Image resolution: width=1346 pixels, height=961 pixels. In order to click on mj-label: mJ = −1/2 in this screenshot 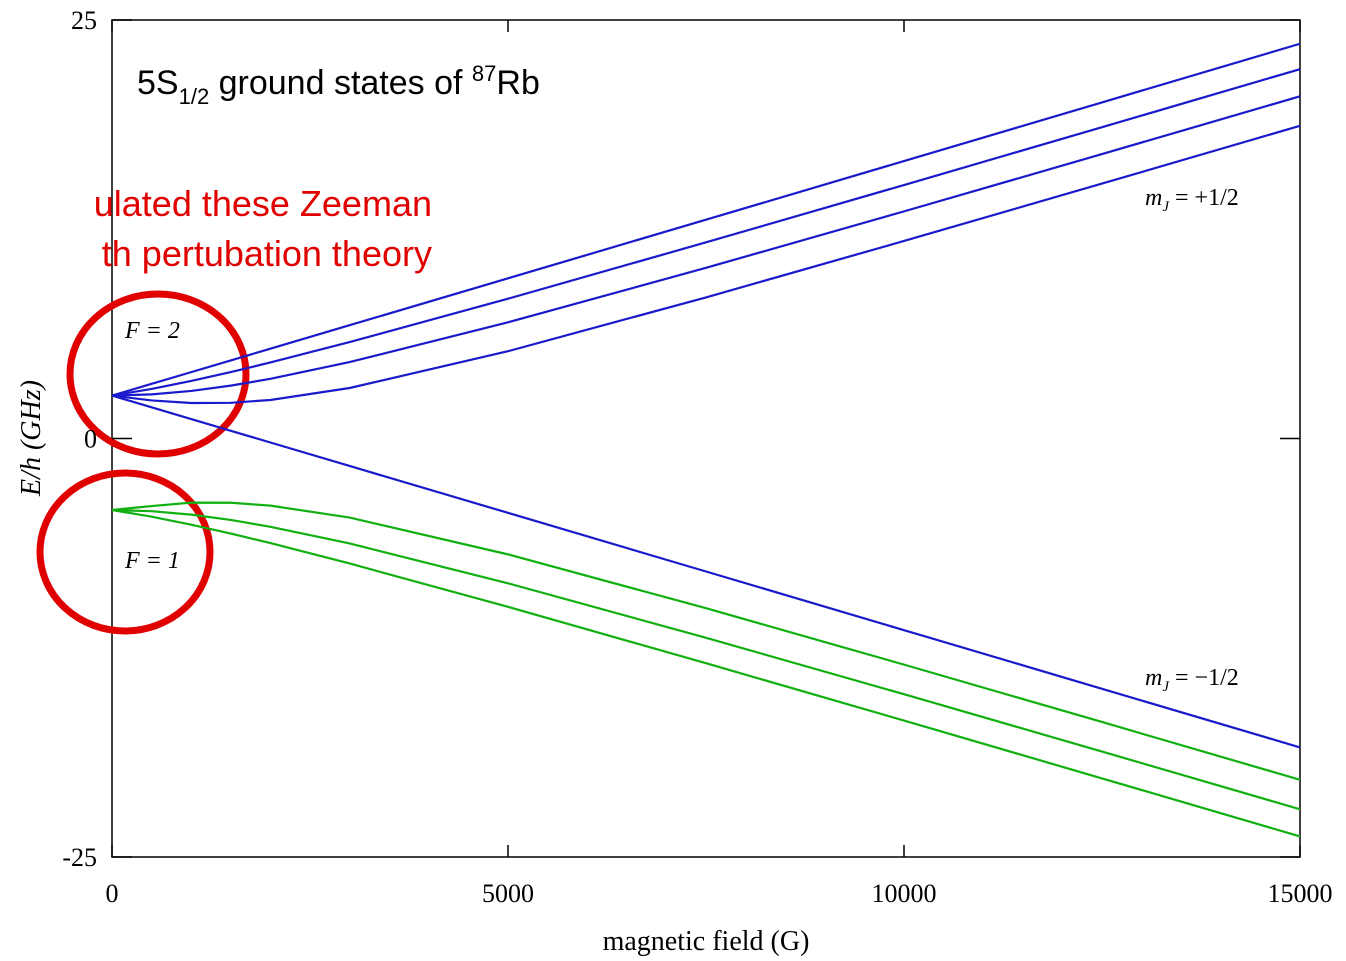, I will do `click(1192, 680)`.